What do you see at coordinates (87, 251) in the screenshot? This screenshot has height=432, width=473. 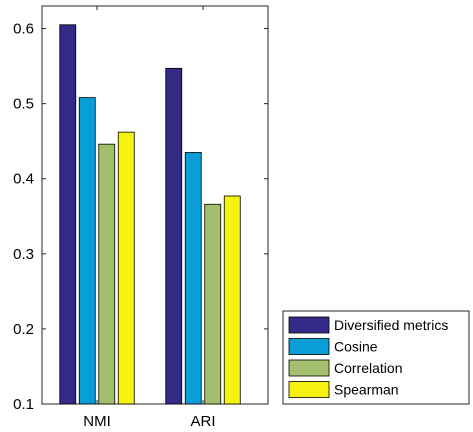 I see `bar-cosine-nmi` at bounding box center [87, 251].